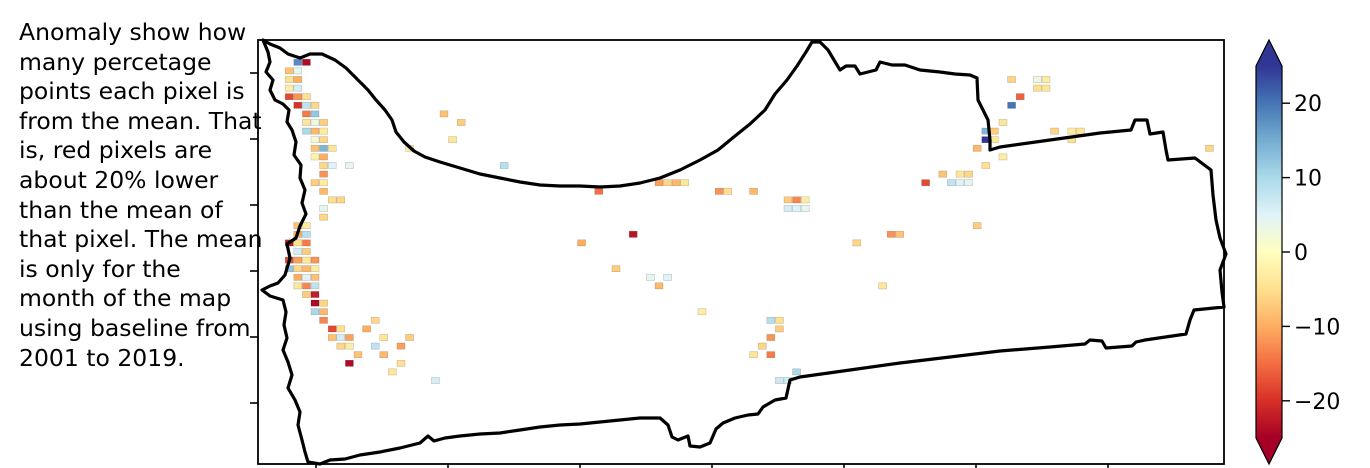 The image size is (1370, 468). What do you see at coordinates (1308, 104) in the screenshot?
I see `colorbar-tick-label: 20` at bounding box center [1308, 104].